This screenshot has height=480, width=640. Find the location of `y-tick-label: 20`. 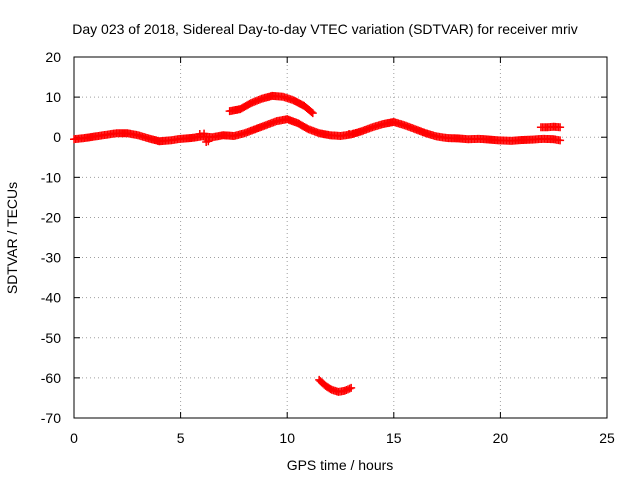

y-tick-label: 20 is located at coordinates (53, 57).